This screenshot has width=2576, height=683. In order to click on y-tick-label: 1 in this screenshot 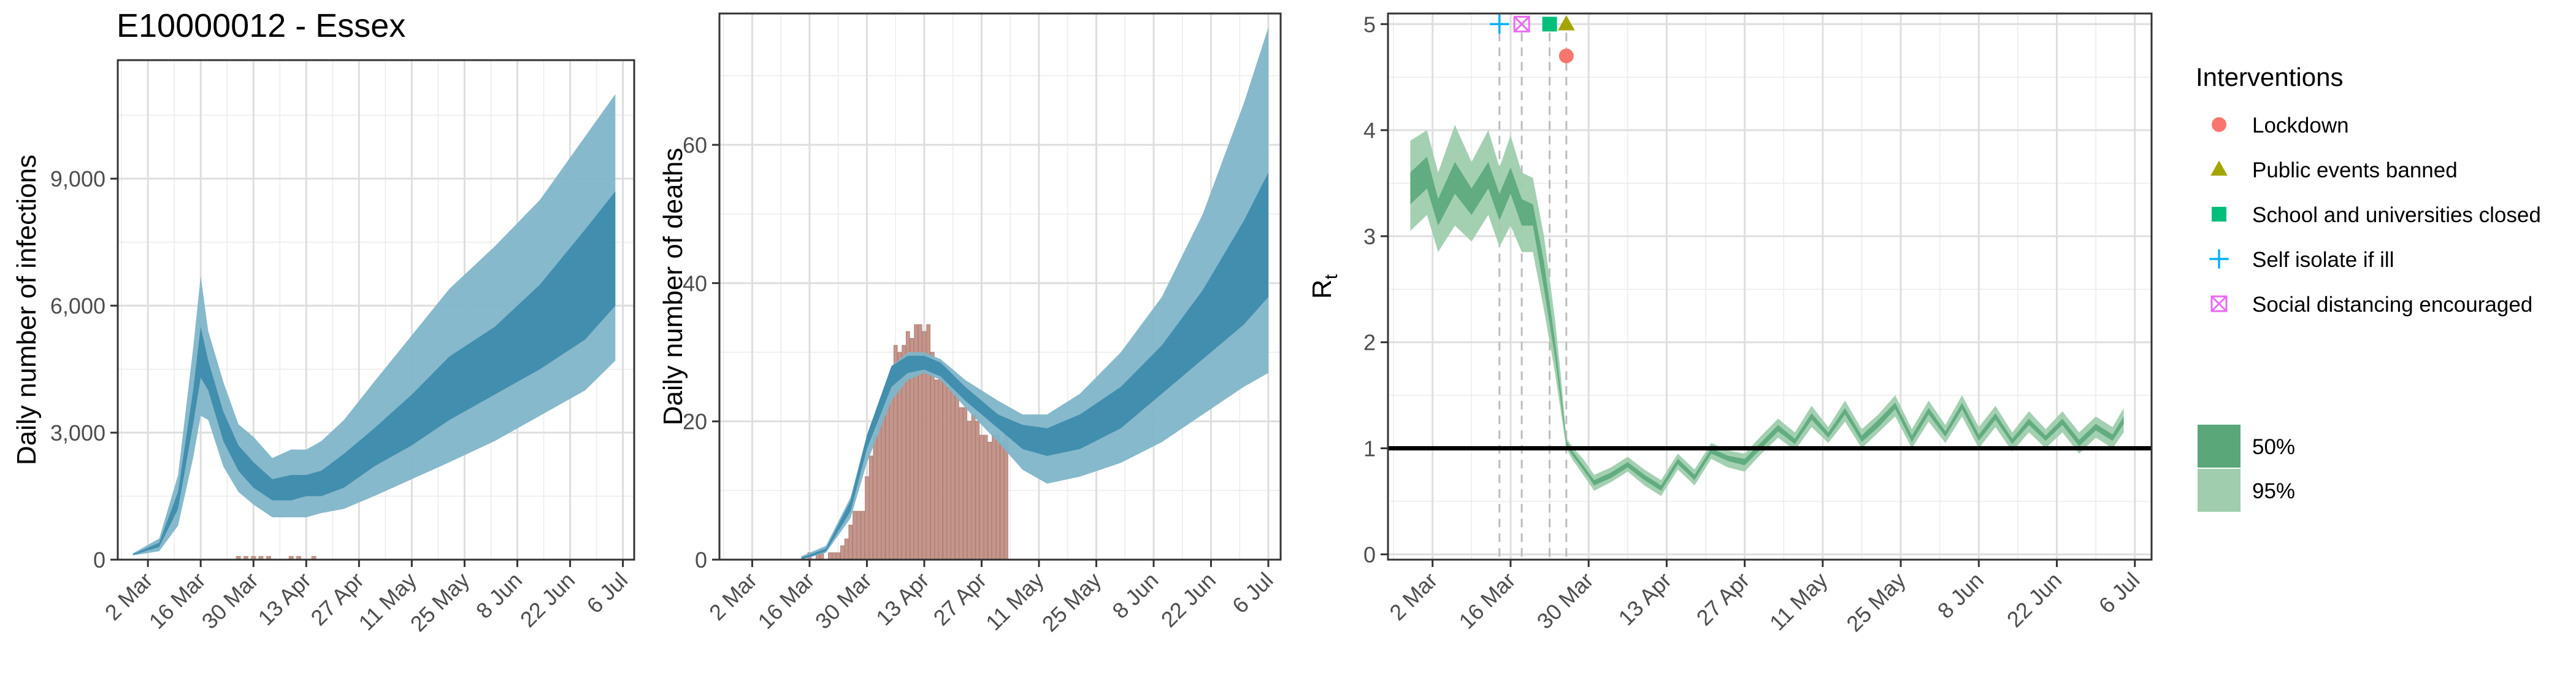, I will do `click(1369, 449)`.